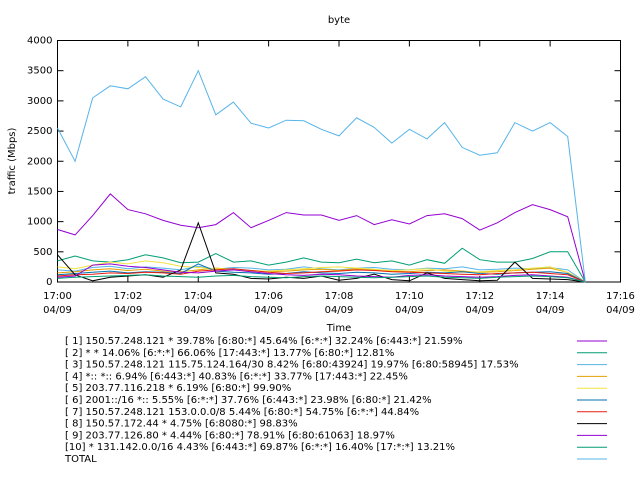 Image resolution: width=640 pixels, height=480 pixels. I want to click on y-tick-label: 3500, so click(39, 71).